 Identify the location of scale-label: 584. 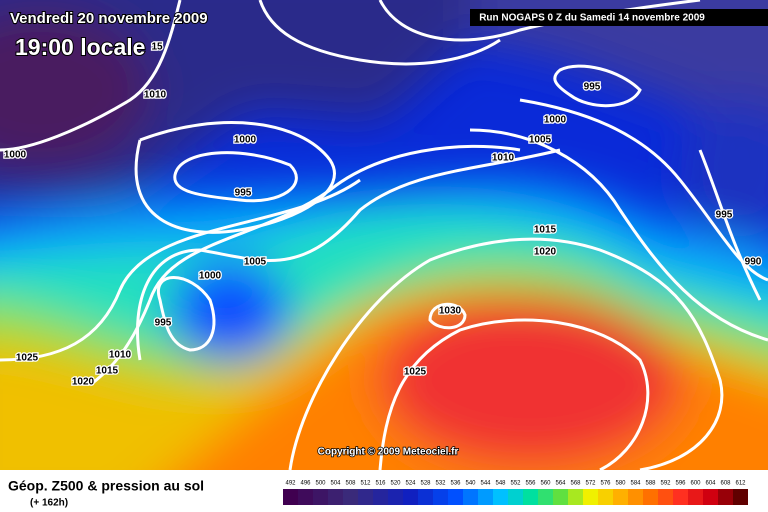
(635, 484).